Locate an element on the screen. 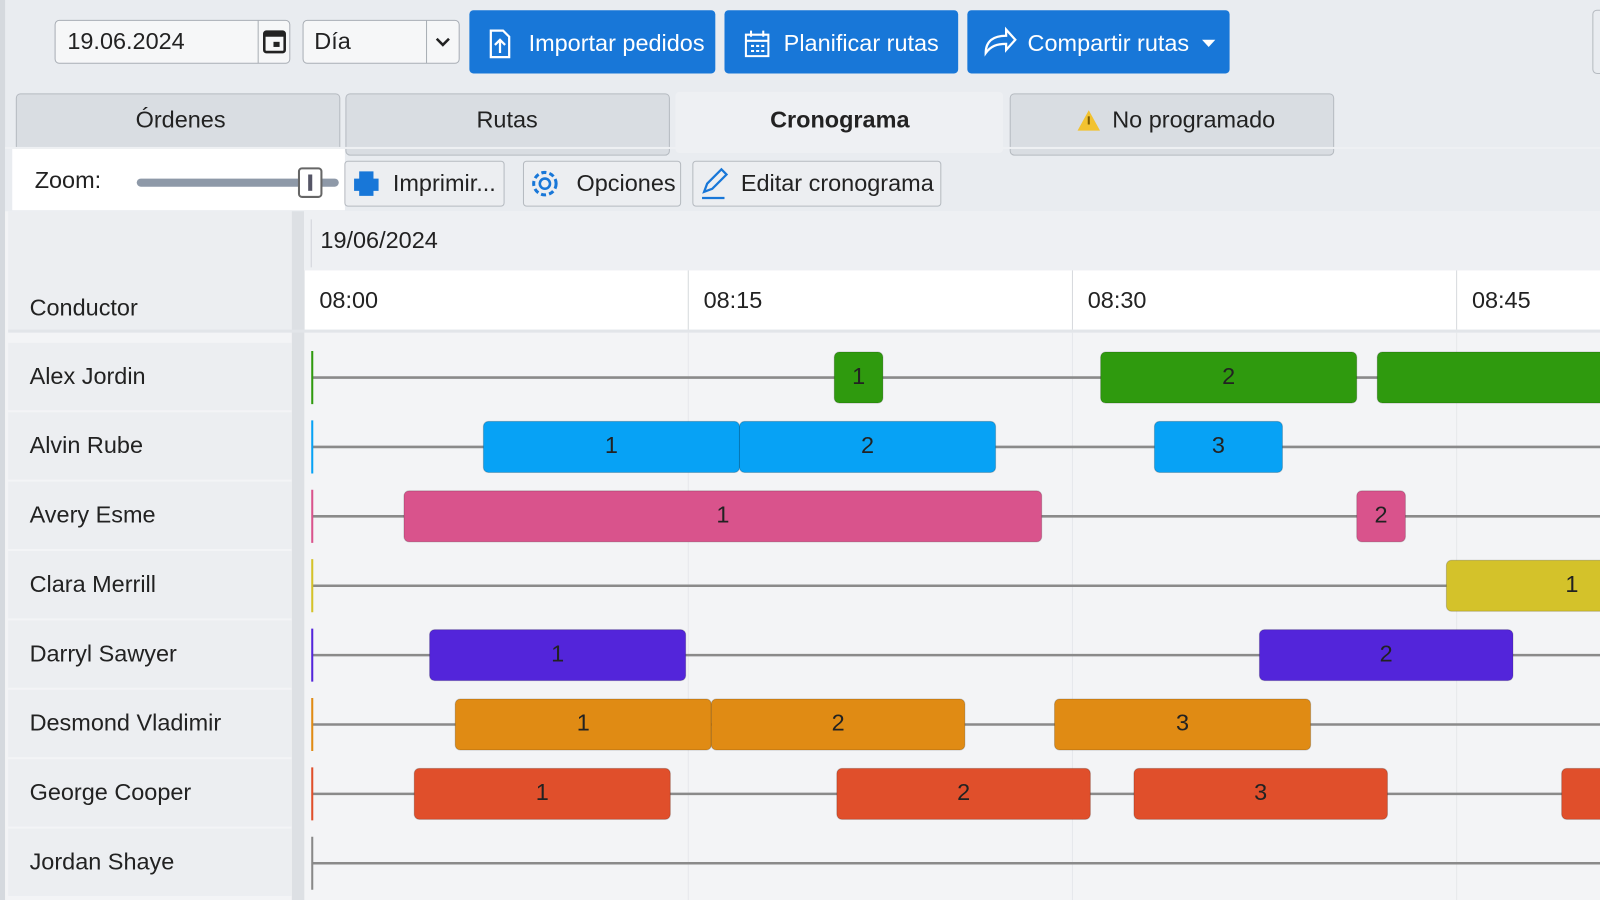  zoom-slider is located at coordinates (237, 182).